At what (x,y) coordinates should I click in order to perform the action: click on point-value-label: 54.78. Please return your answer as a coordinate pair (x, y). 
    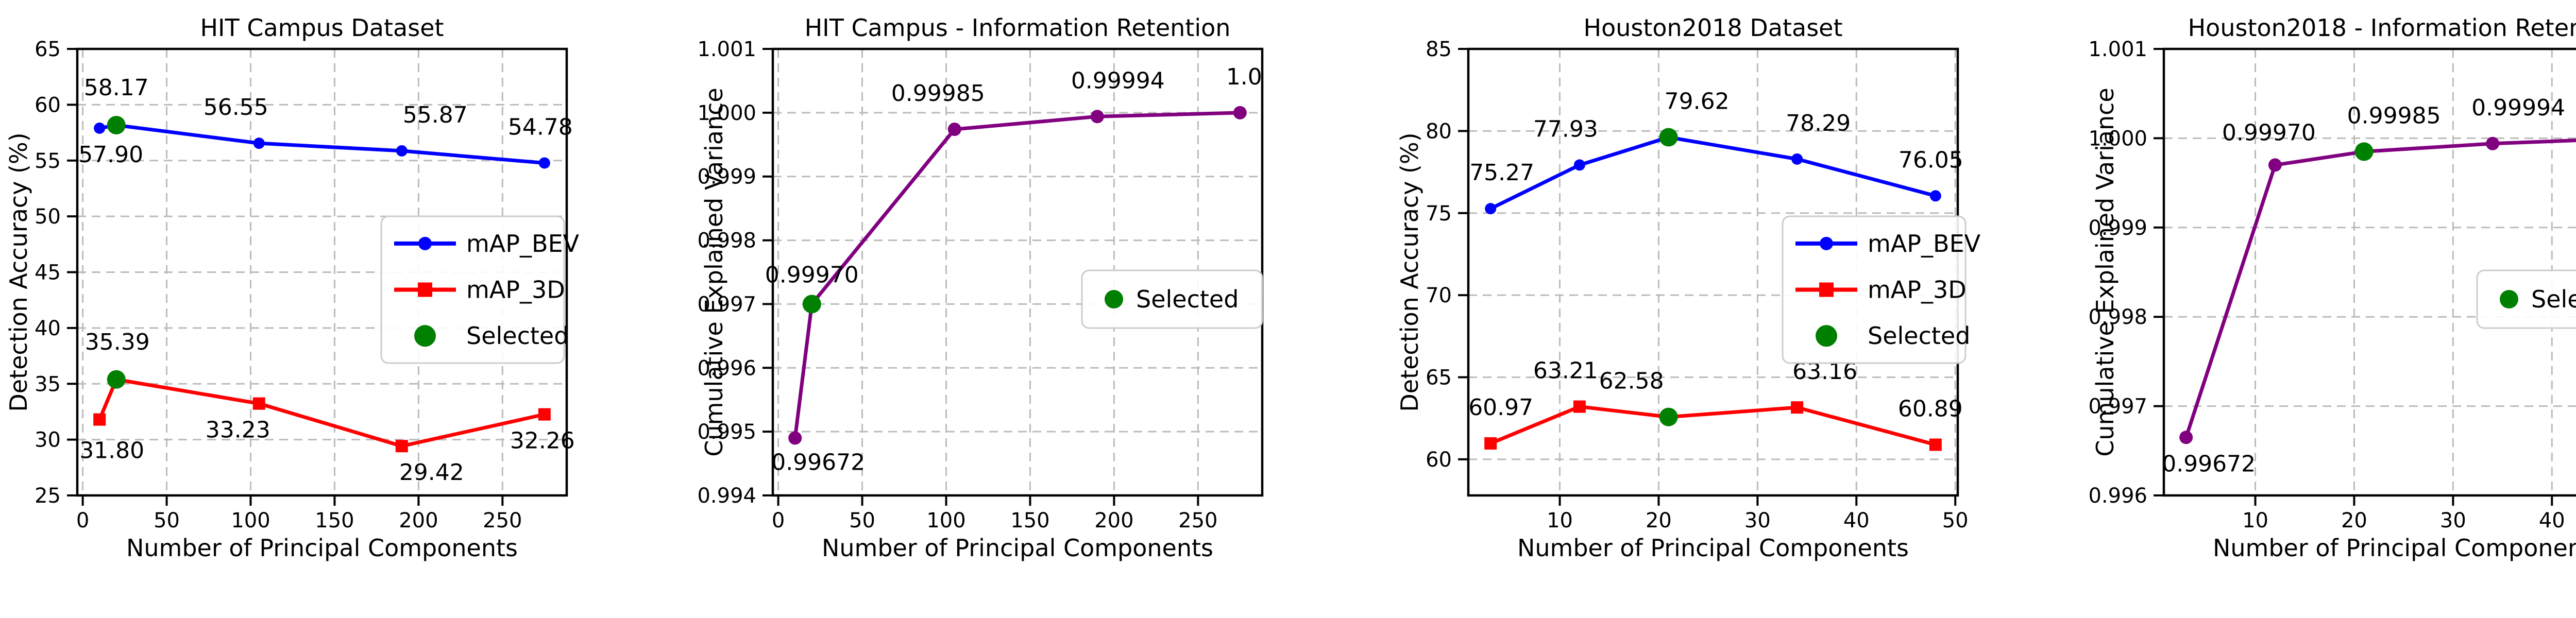
    Looking at the image, I should click on (540, 127).